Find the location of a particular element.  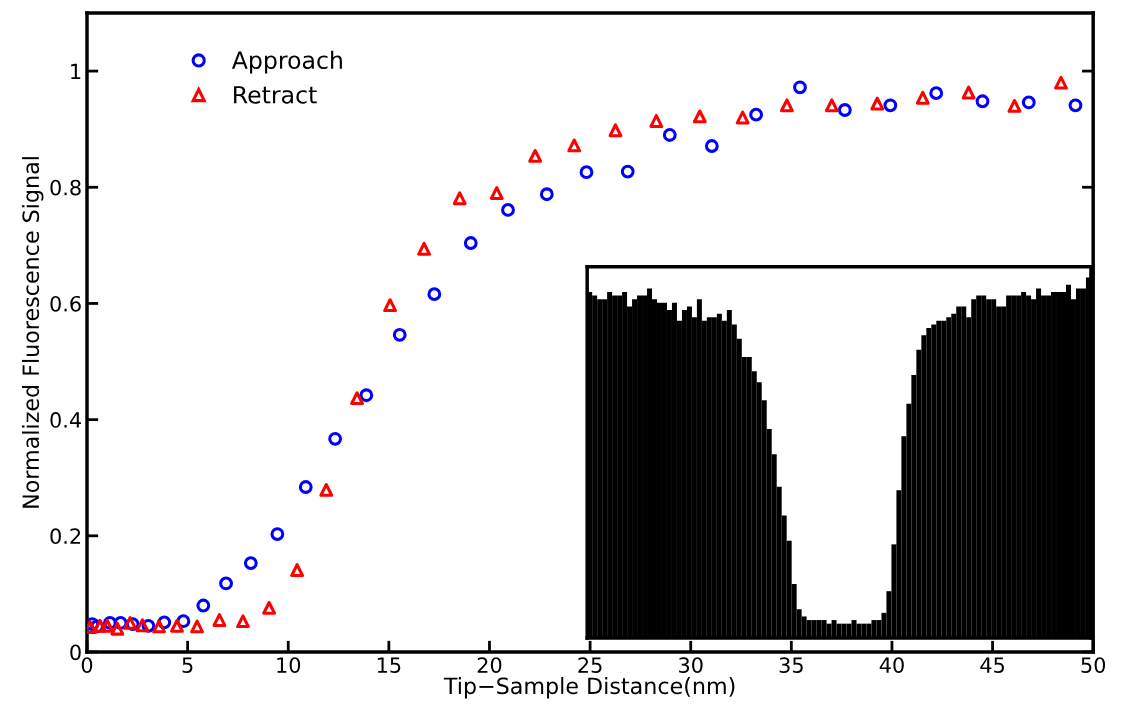

legend-label: Approach is located at coordinates (286, 62).